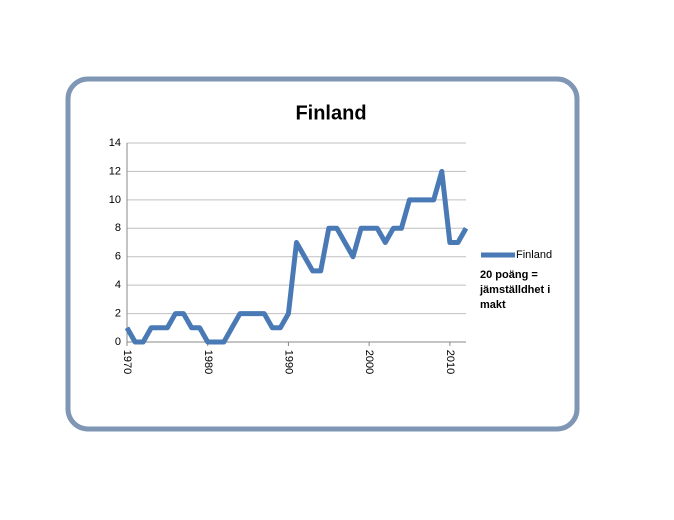 This screenshot has height=520, width=674. What do you see at coordinates (330, 113) in the screenshot?
I see `chart-title: Finland` at bounding box center [330, 113].